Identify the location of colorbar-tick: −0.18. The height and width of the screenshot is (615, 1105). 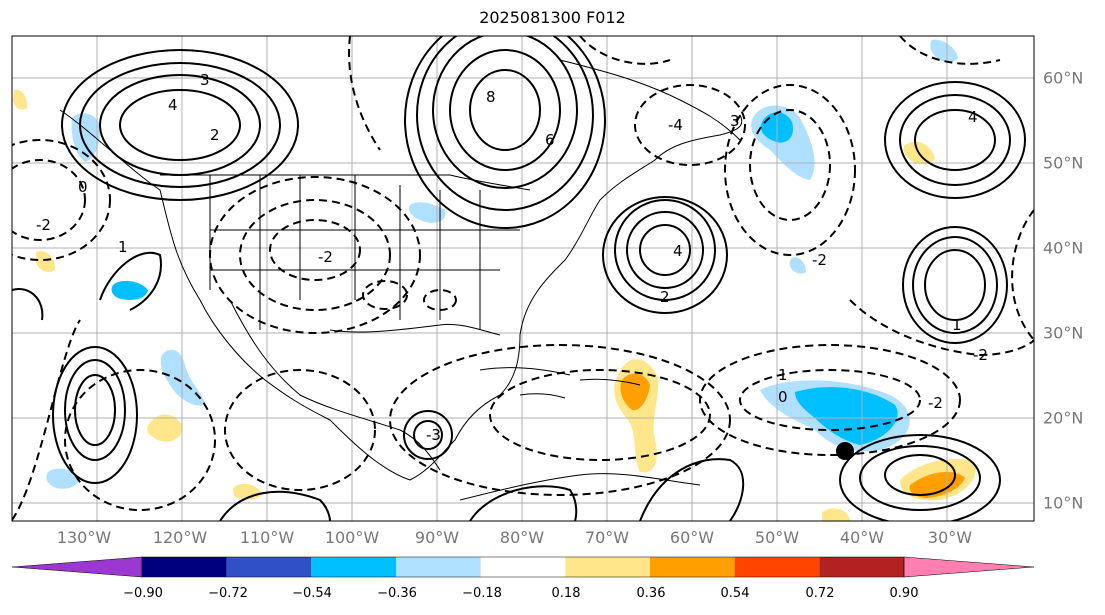
(482, 593).